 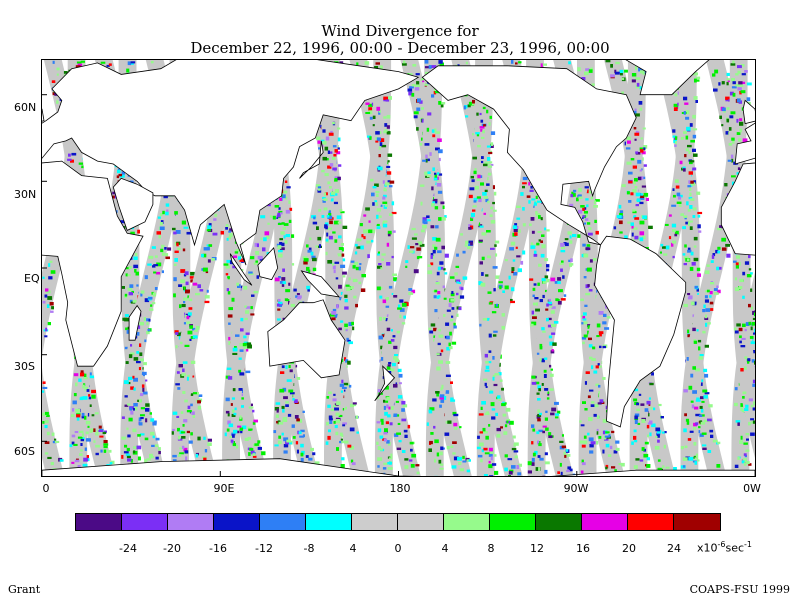 I want to click on lat-label-60s: 60S, so click(x=24, y=451).